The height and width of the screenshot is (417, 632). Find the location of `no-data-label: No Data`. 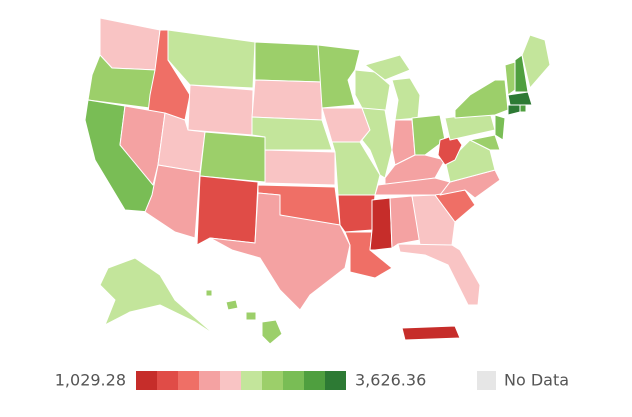

no-data-label: No Data is located at coordinates (536, 380).